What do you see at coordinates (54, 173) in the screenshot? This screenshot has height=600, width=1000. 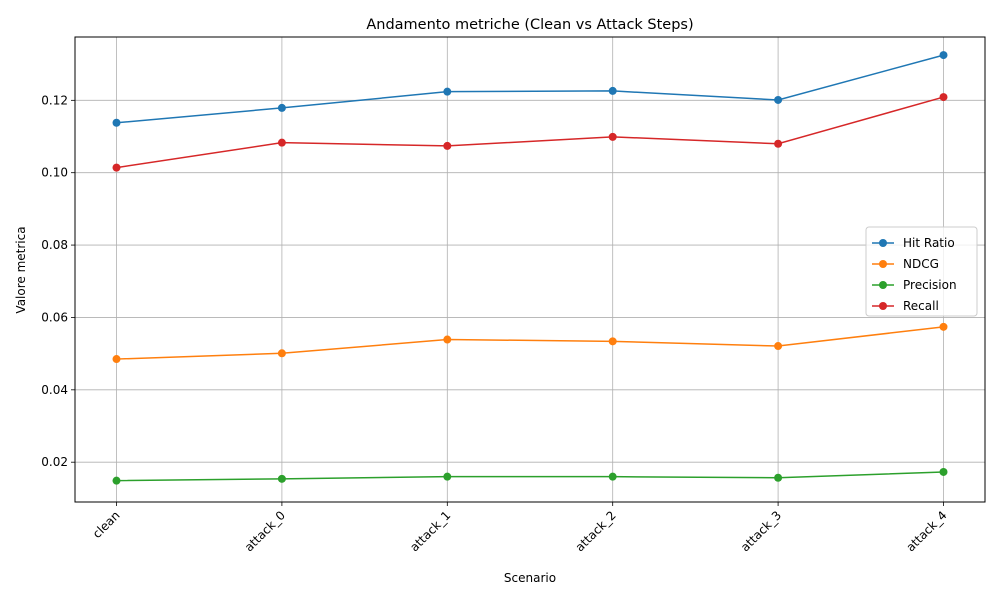 I see `y-tick-label: 0.10` at bounding box center [54, 173].